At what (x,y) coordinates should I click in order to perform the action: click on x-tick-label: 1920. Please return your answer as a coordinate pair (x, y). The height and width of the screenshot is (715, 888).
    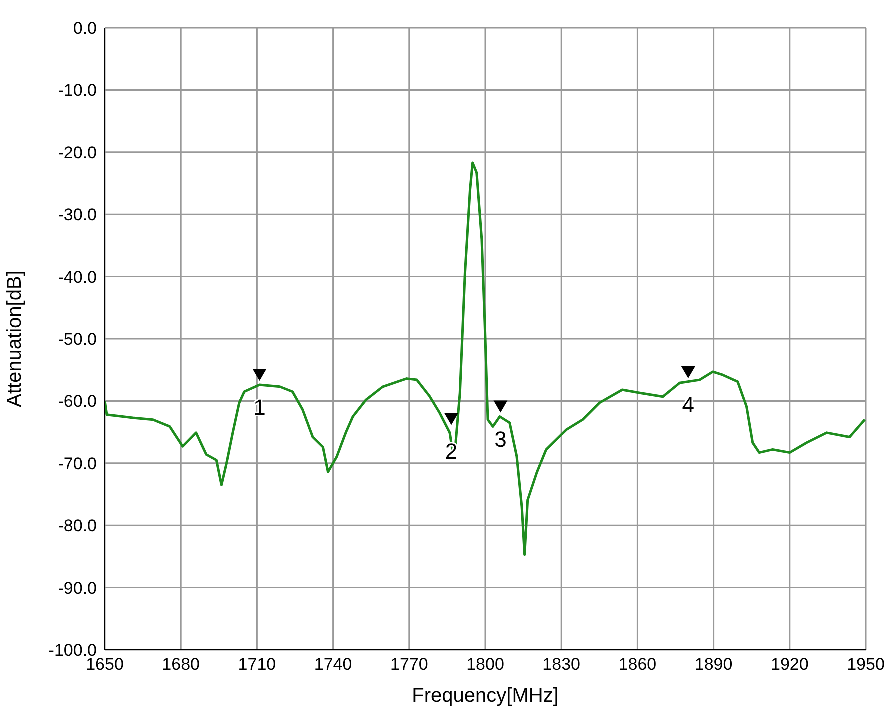
    Looking at the image, I should click on (789, 664).